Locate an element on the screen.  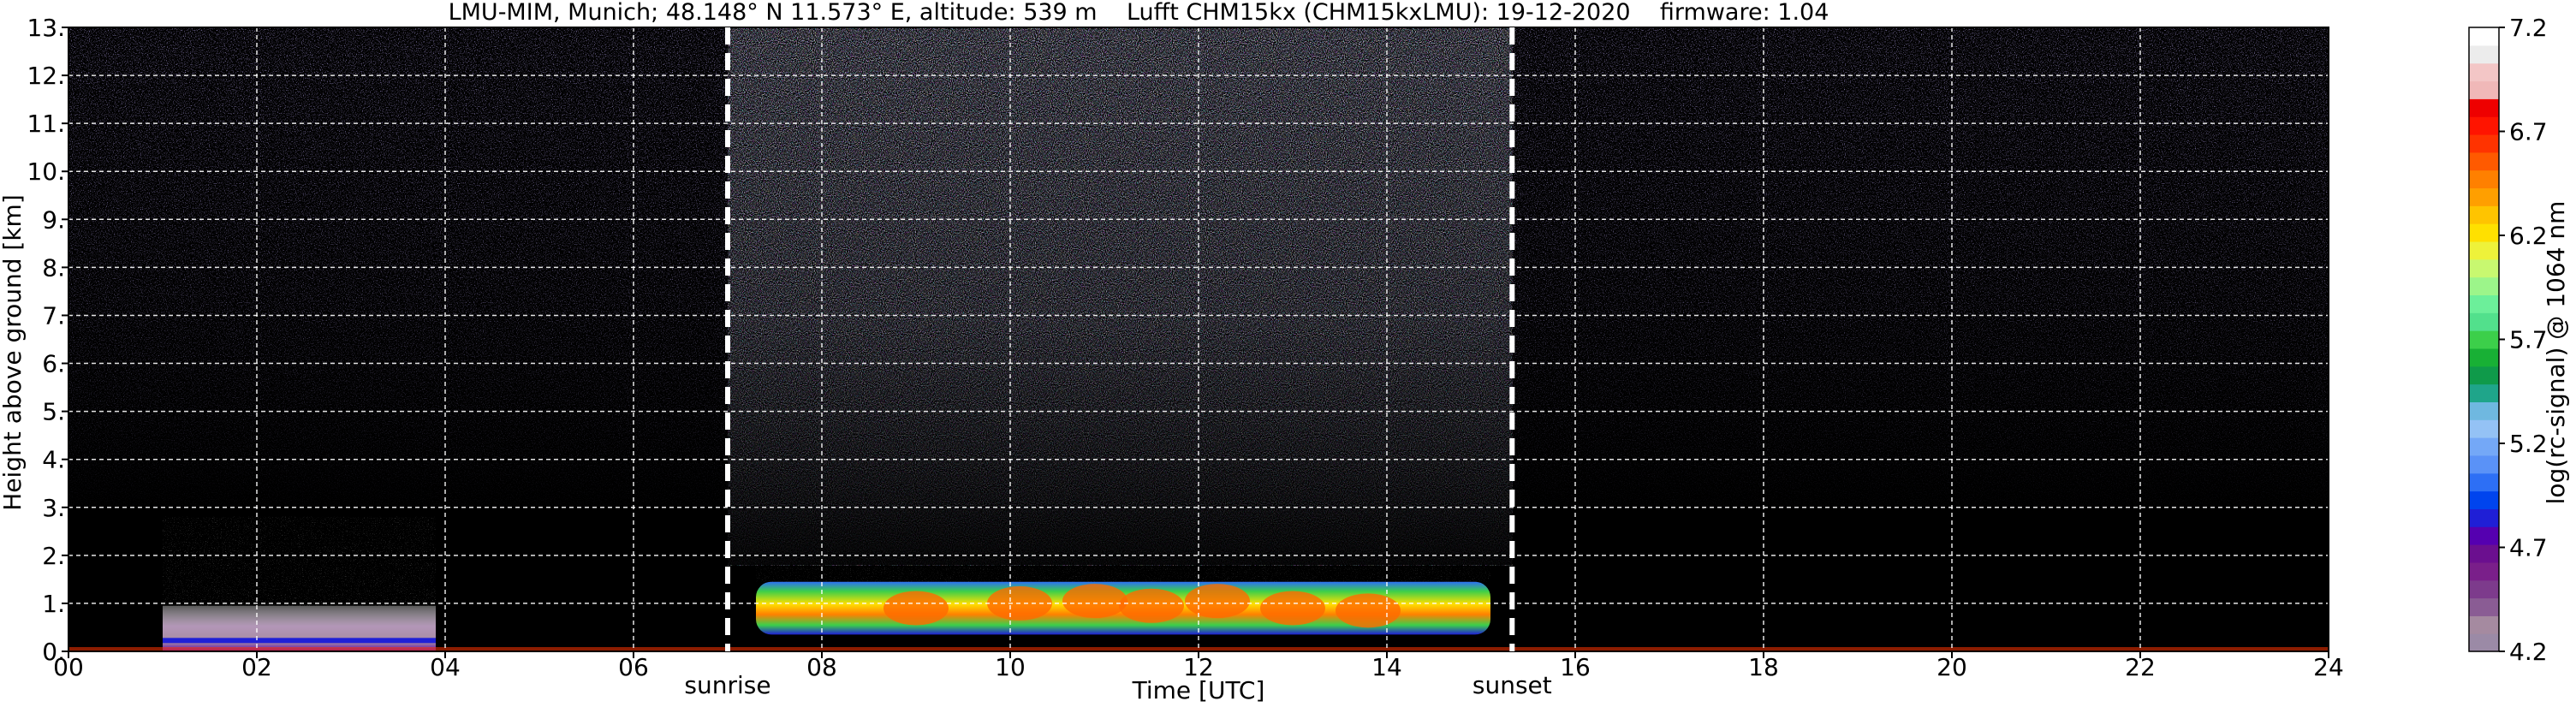
y-tick-label: 4. is located at coordinates (54, 460).